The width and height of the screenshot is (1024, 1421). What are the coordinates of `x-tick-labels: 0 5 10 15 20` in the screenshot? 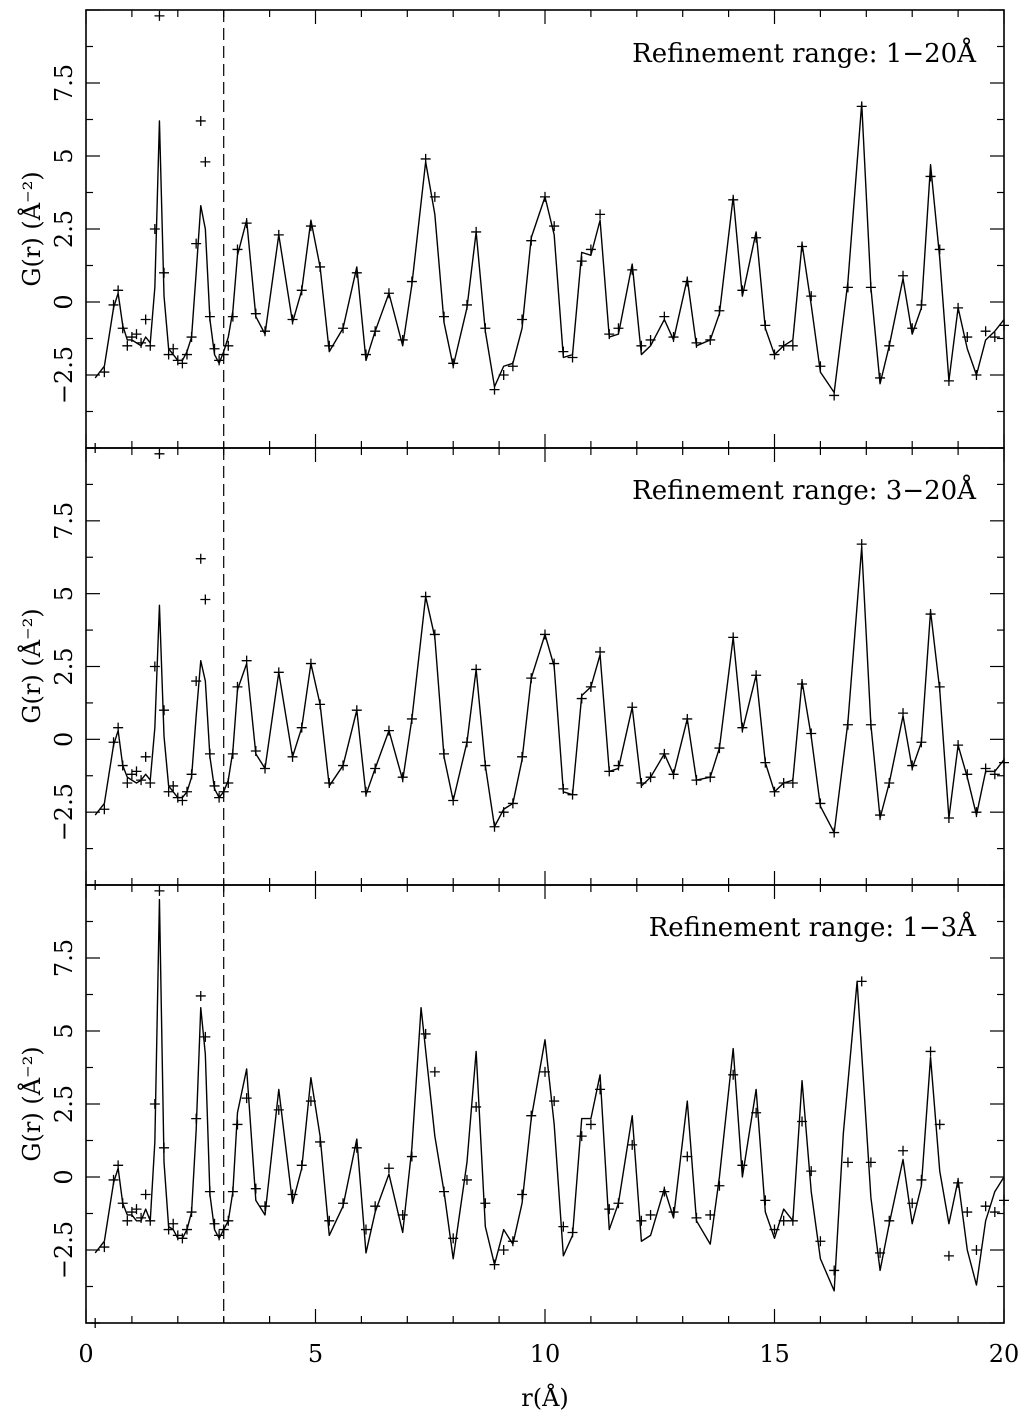 It's located at (548, 1354).